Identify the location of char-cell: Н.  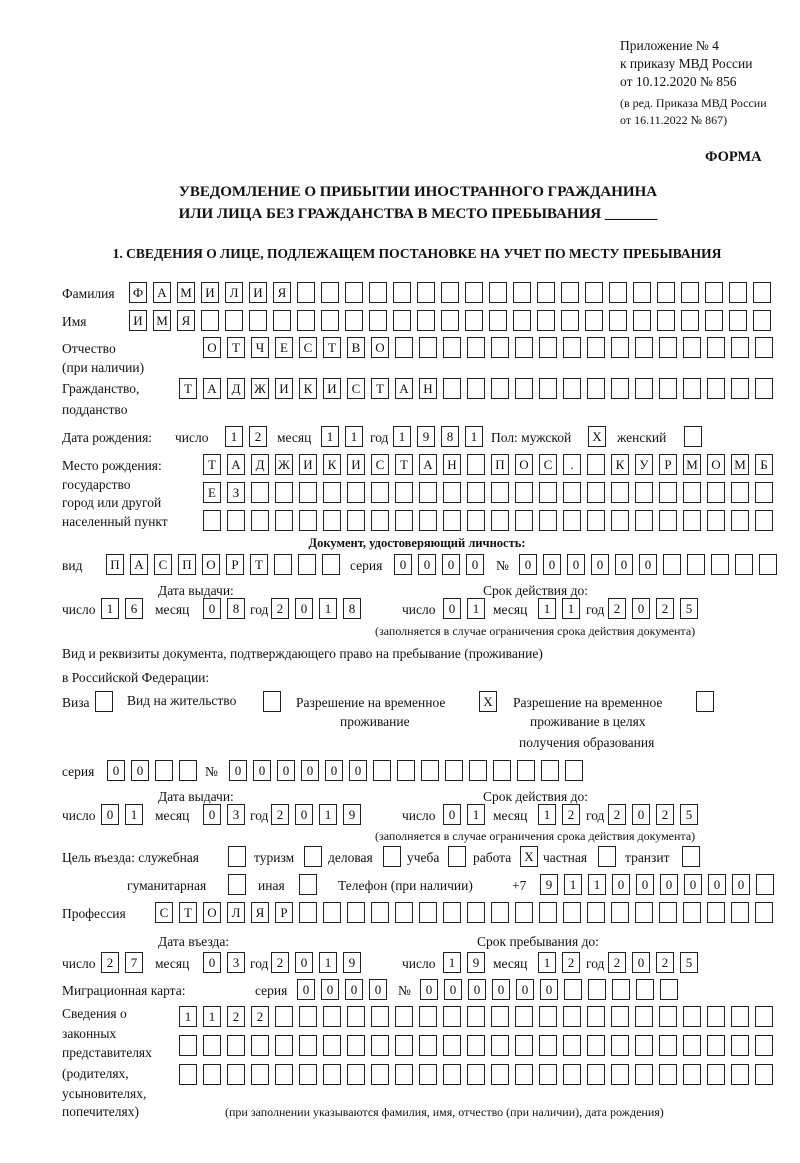
(428, 388).